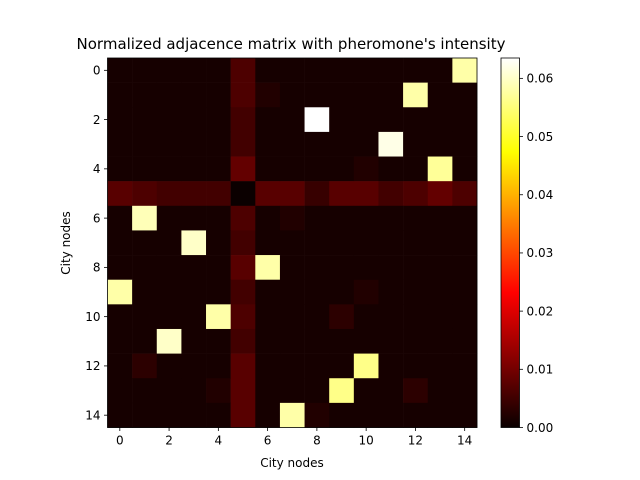 The width and height of the screenshot is (640, 480). What do you see at coordinates (92, 415) in the screenshot?
I see `y-tick-label: 14` at bounding box center [92, 415].